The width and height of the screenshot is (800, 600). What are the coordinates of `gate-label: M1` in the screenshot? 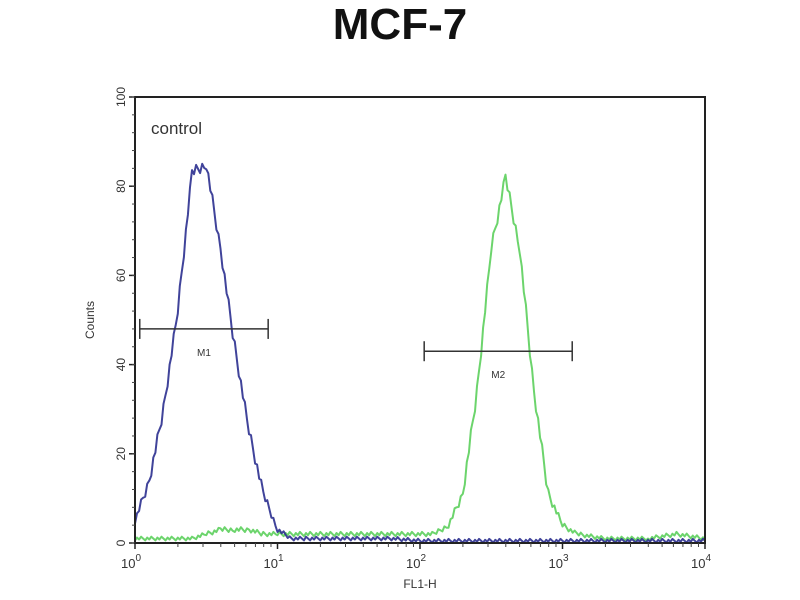 It's located at (204, 353).